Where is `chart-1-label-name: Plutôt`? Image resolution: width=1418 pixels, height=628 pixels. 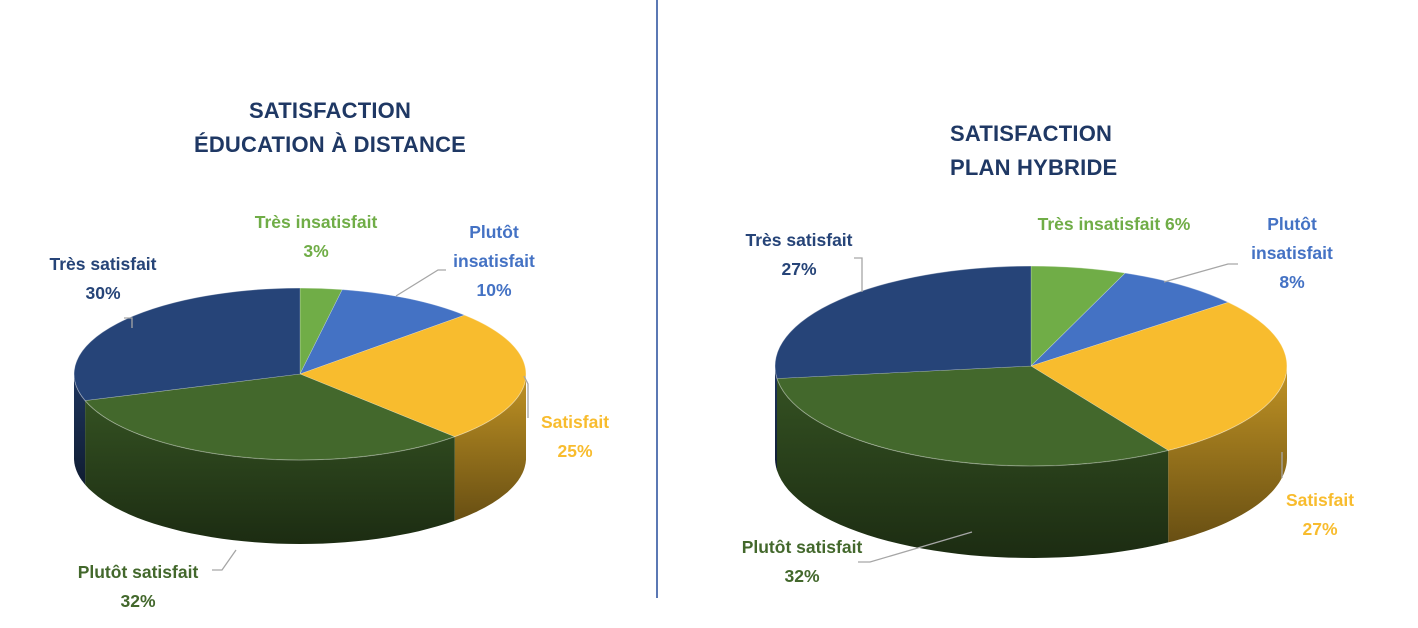
chart-1-label-name: Plutôt is located at coordinates (494, 232).